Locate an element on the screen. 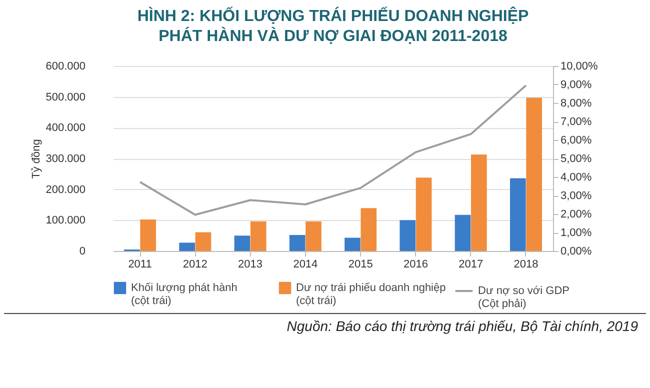 Image resolution: width=650 pixels, height=388 pixels. y2-tick-label: 1,00% is located at coordinates (576, 233).